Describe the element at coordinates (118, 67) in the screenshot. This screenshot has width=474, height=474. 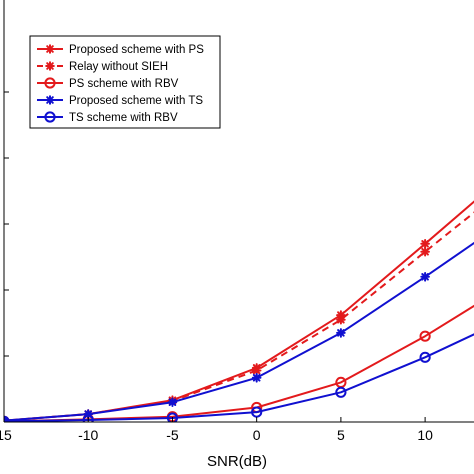
I see `legend-label: Relay without SIEH` at that location.